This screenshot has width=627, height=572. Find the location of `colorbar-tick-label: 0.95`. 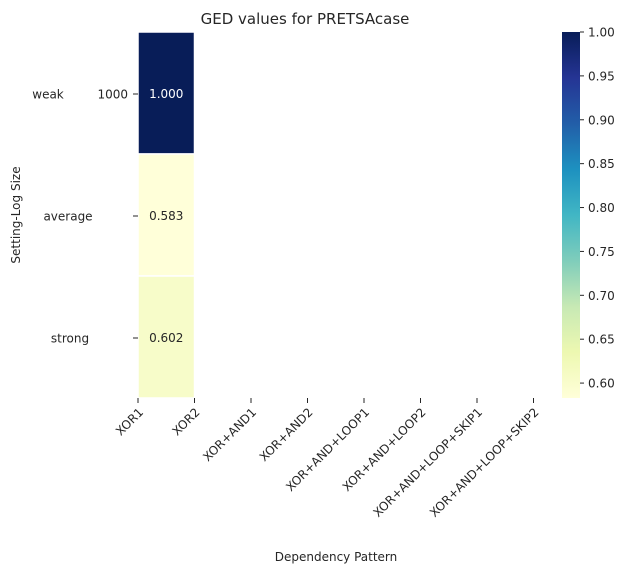

colorbar-tick-label: 0.95 is located at coordinates (601, 76).